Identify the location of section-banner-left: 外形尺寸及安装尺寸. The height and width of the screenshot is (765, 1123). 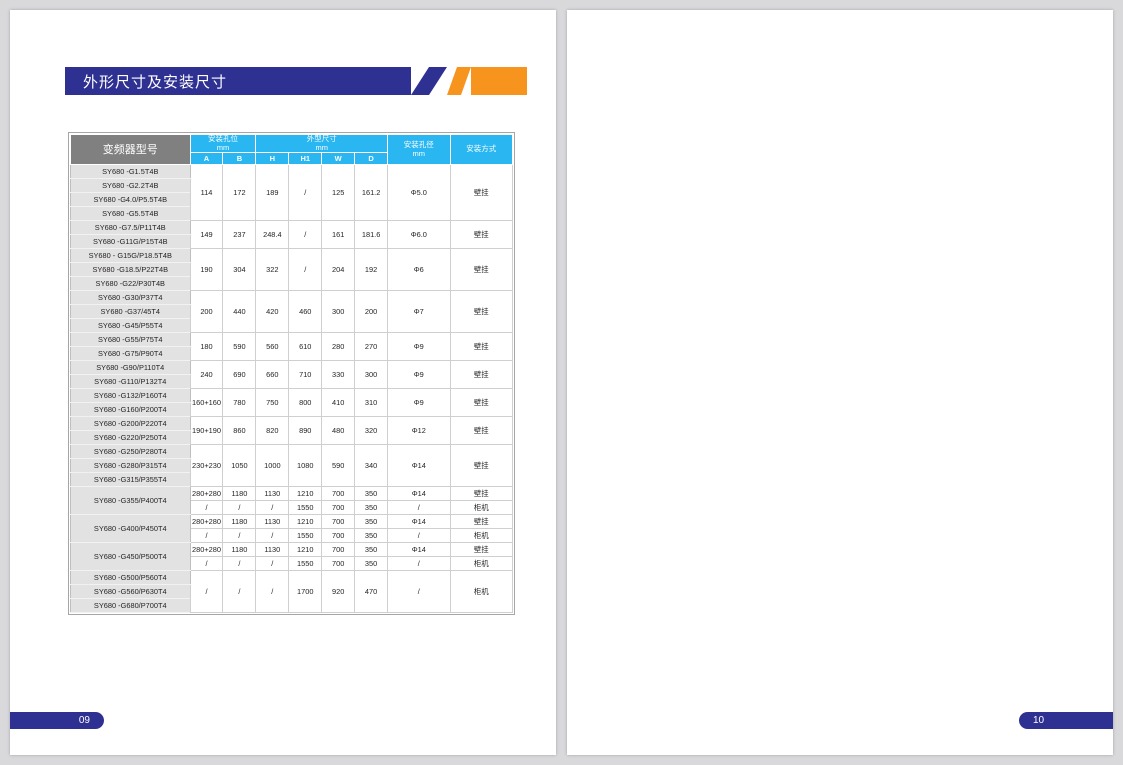
(296, 81).